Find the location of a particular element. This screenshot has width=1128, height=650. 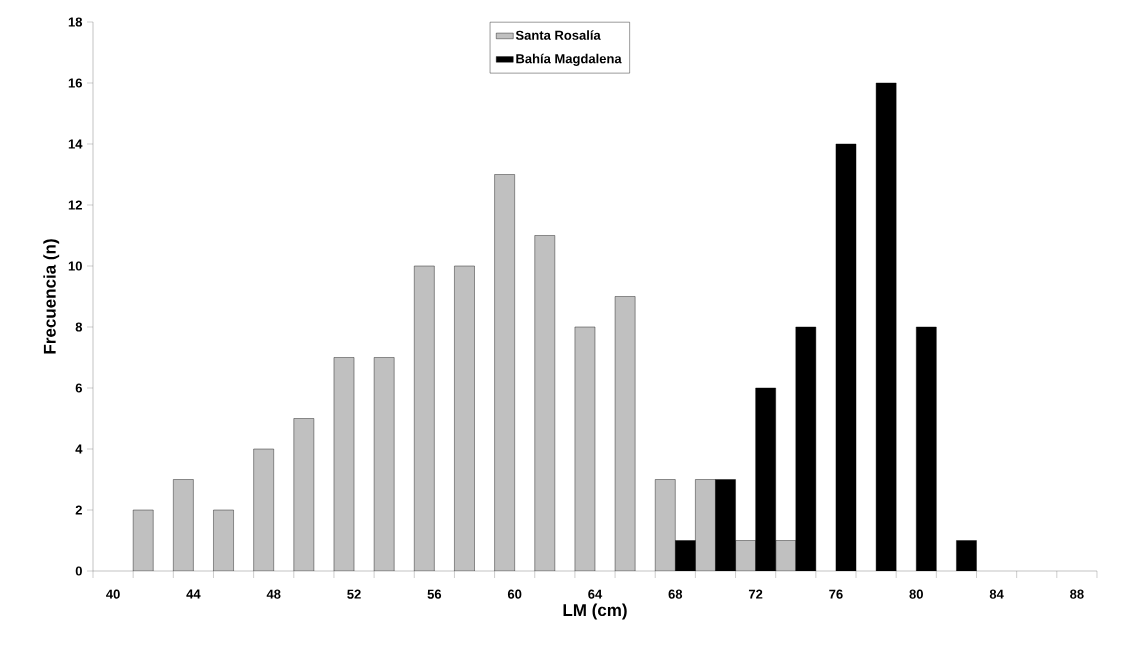

x-tick-label: 40 is located at coordinates (113, 594).